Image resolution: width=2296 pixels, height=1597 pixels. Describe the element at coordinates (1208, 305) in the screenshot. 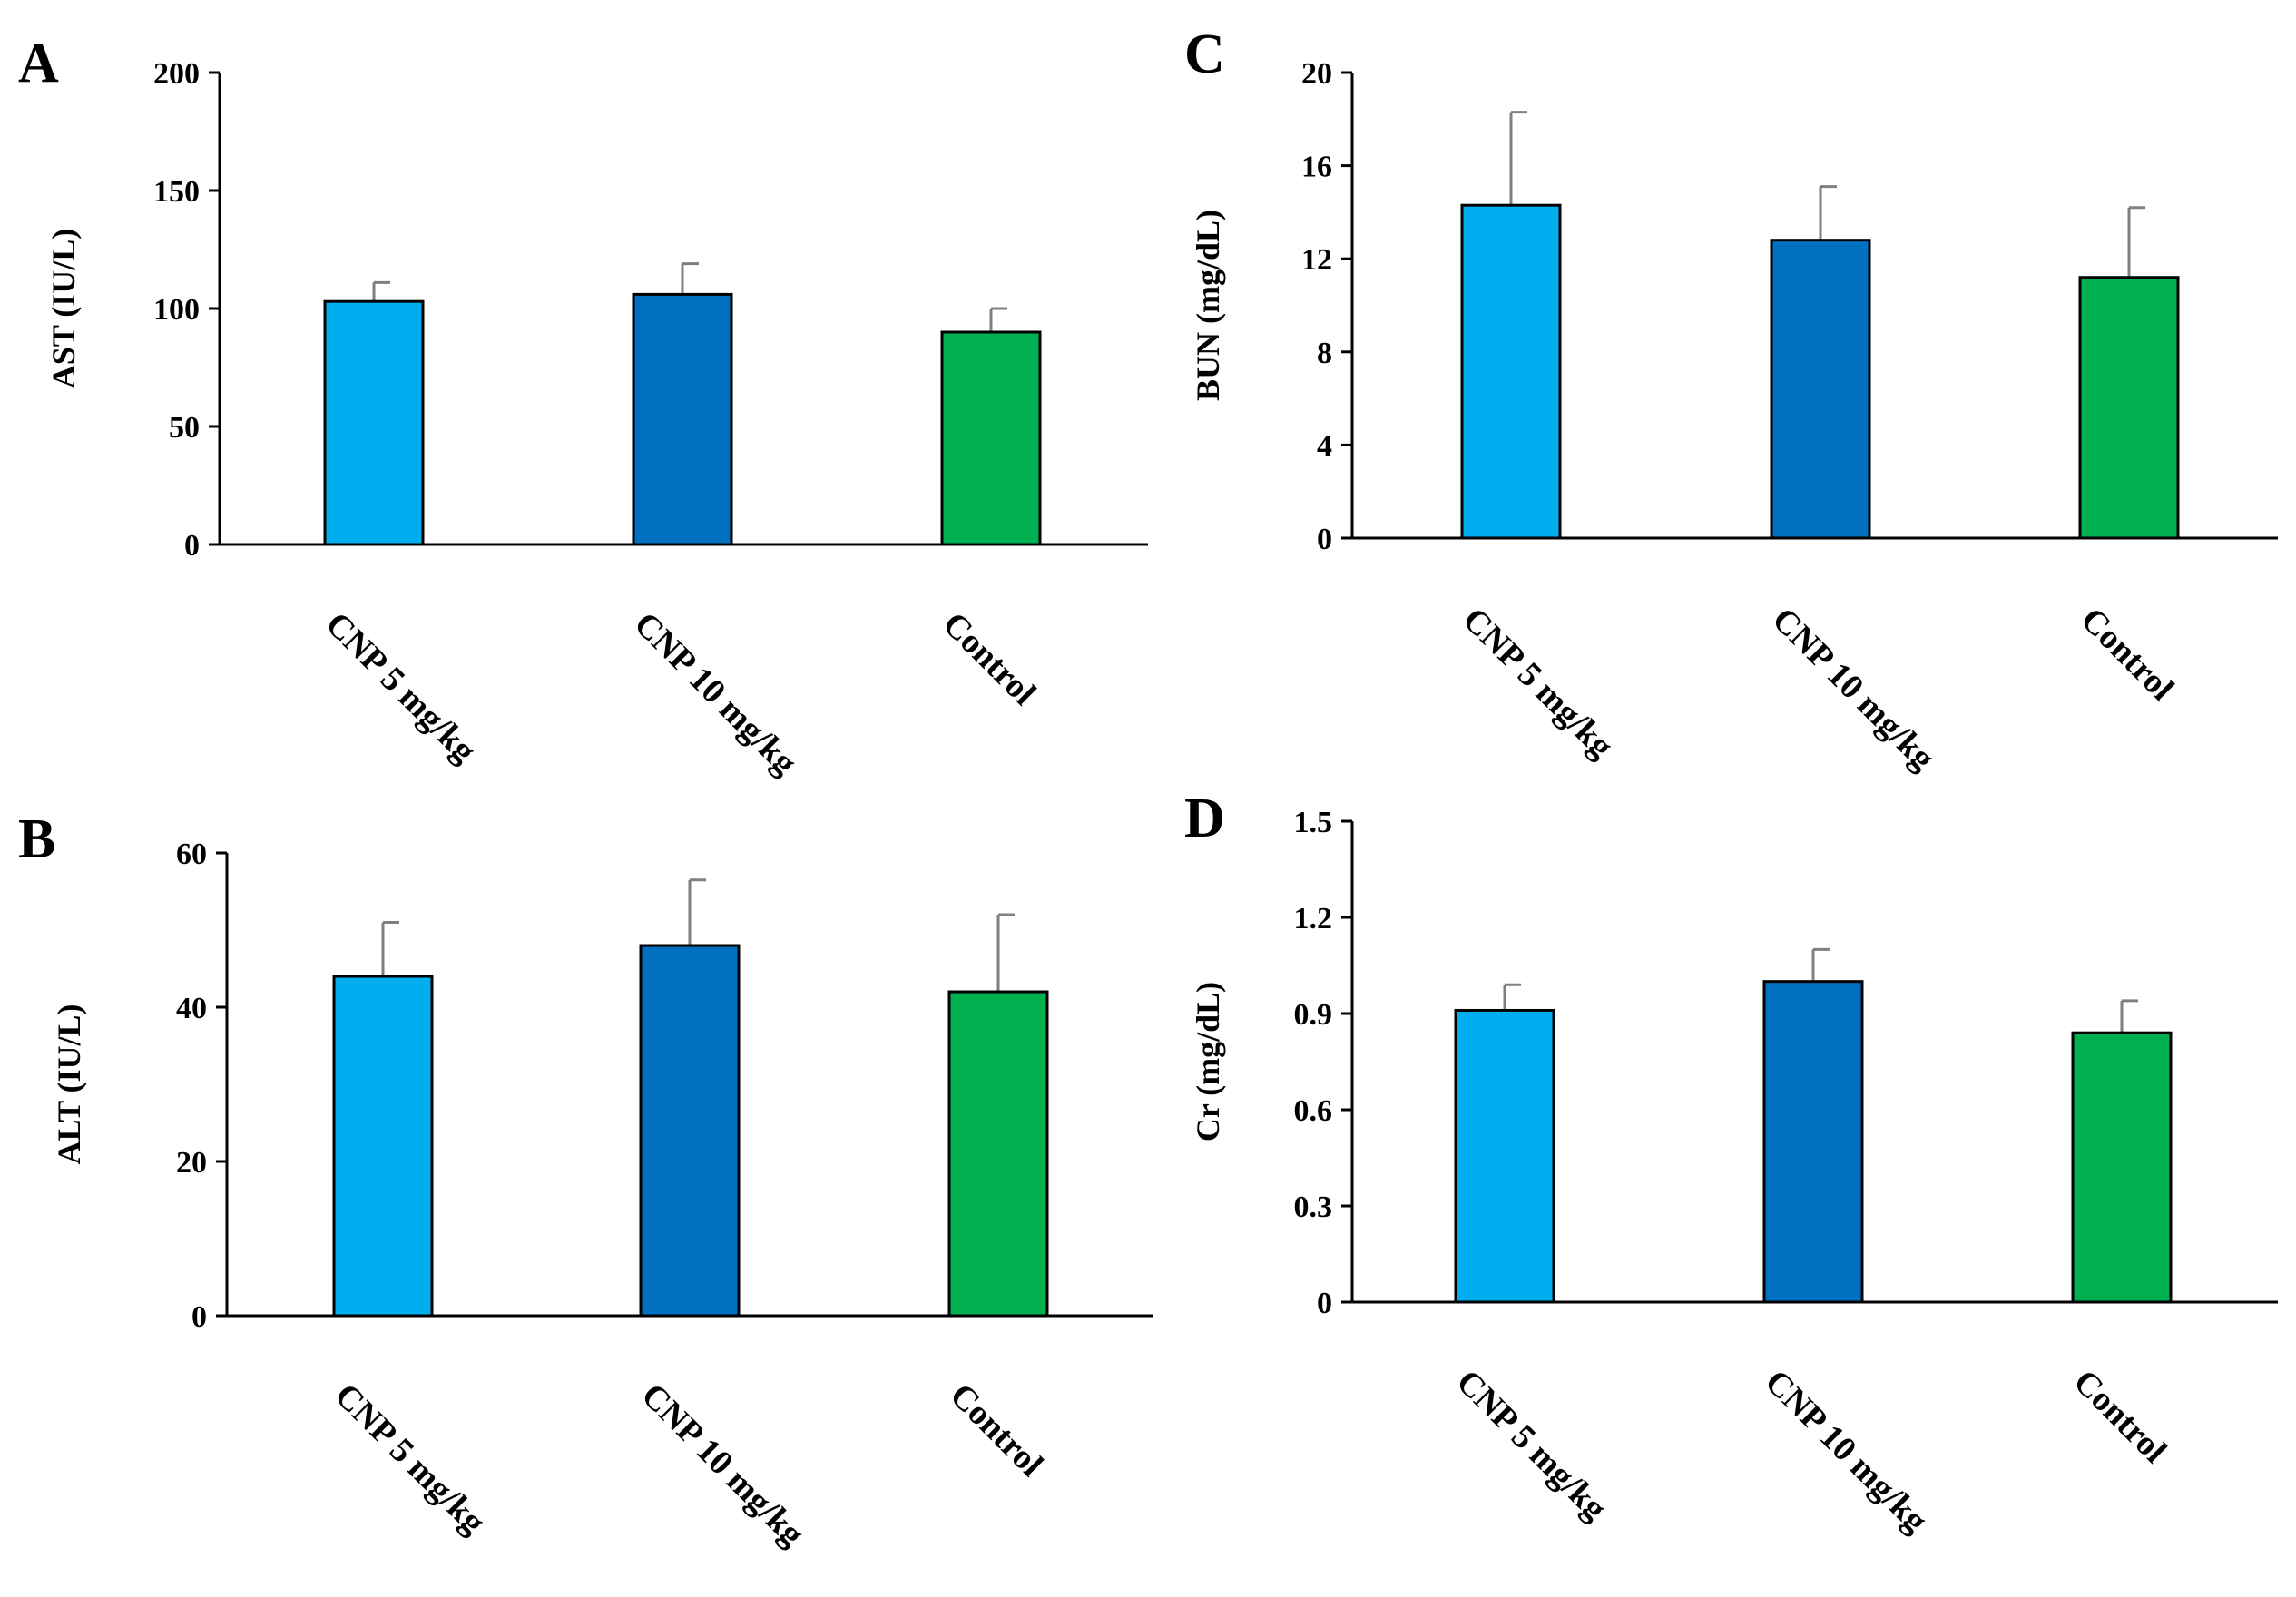

I see `y-axis-label: BUN (mg/dL)` at that location.